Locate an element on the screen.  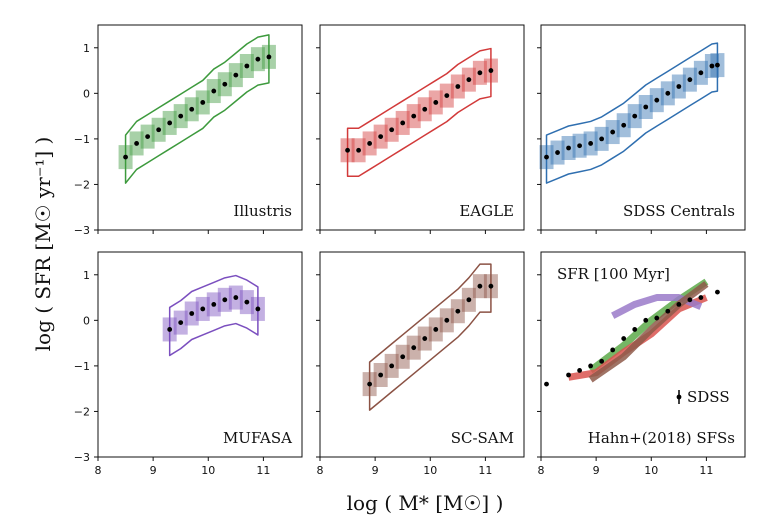
panel-2: EAGLE is located at coordinates (420, 129).